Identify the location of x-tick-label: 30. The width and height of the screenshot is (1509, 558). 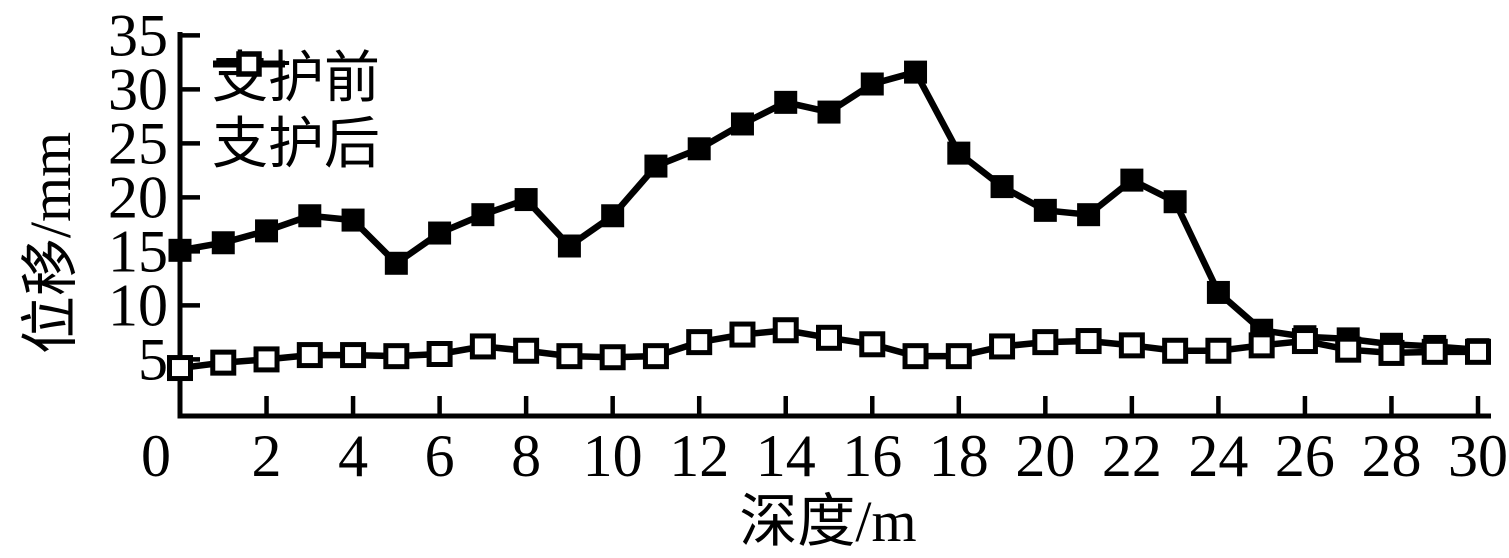
(1478, 456).